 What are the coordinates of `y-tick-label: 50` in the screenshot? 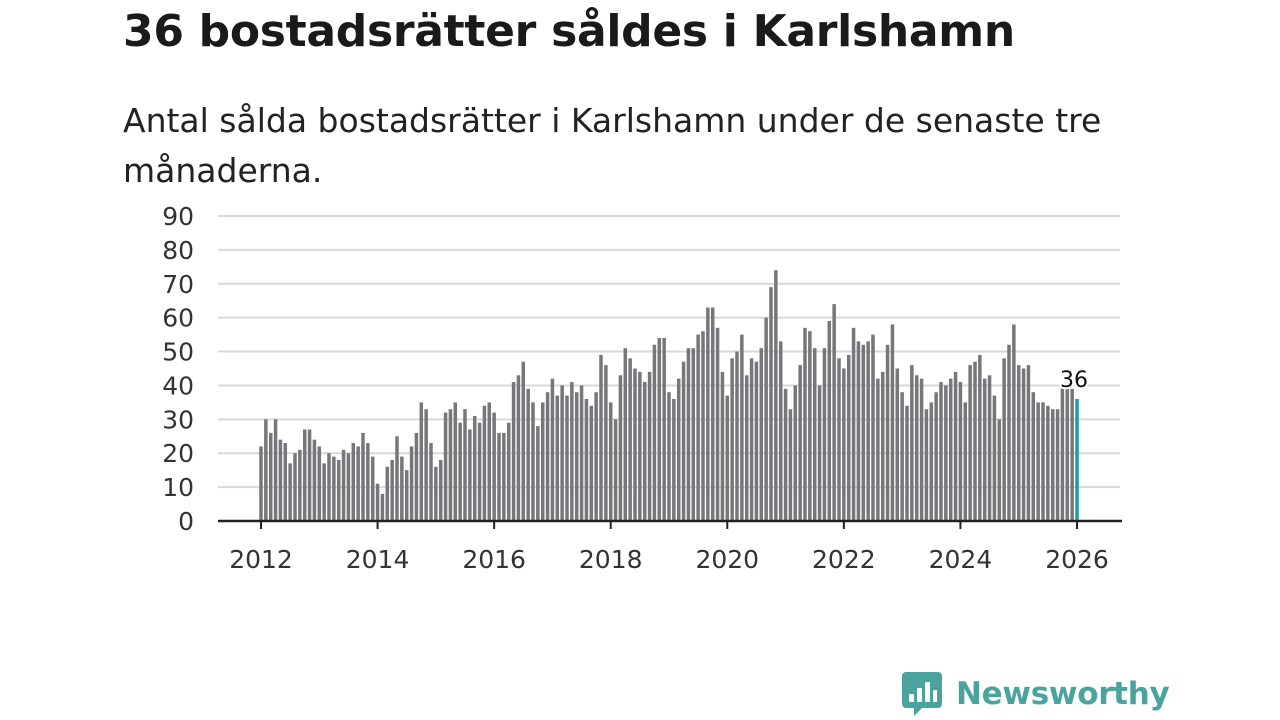 It's located at (178, 352).